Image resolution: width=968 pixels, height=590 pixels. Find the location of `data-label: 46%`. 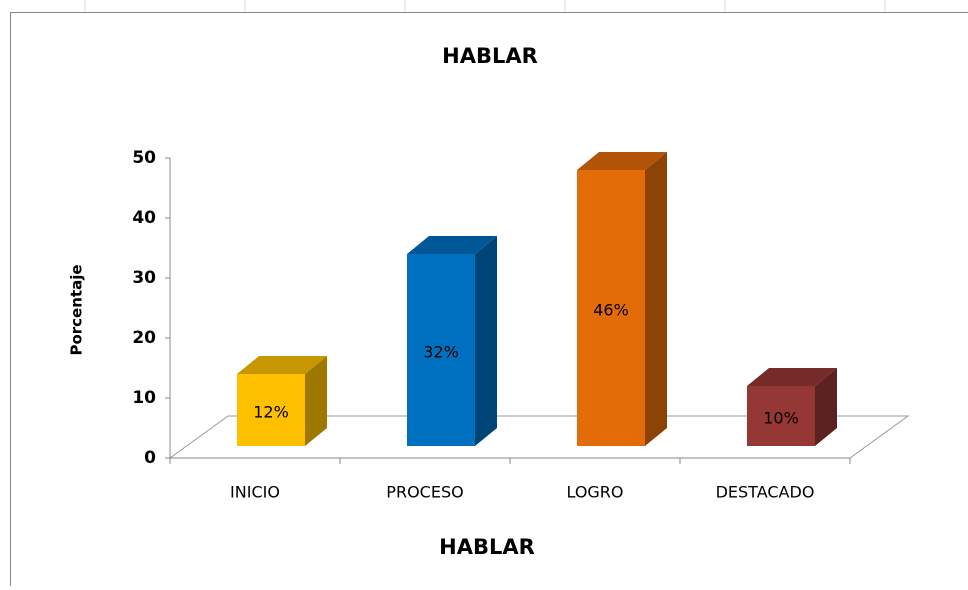

data-label: 46% is located at coordinates (611, 310).